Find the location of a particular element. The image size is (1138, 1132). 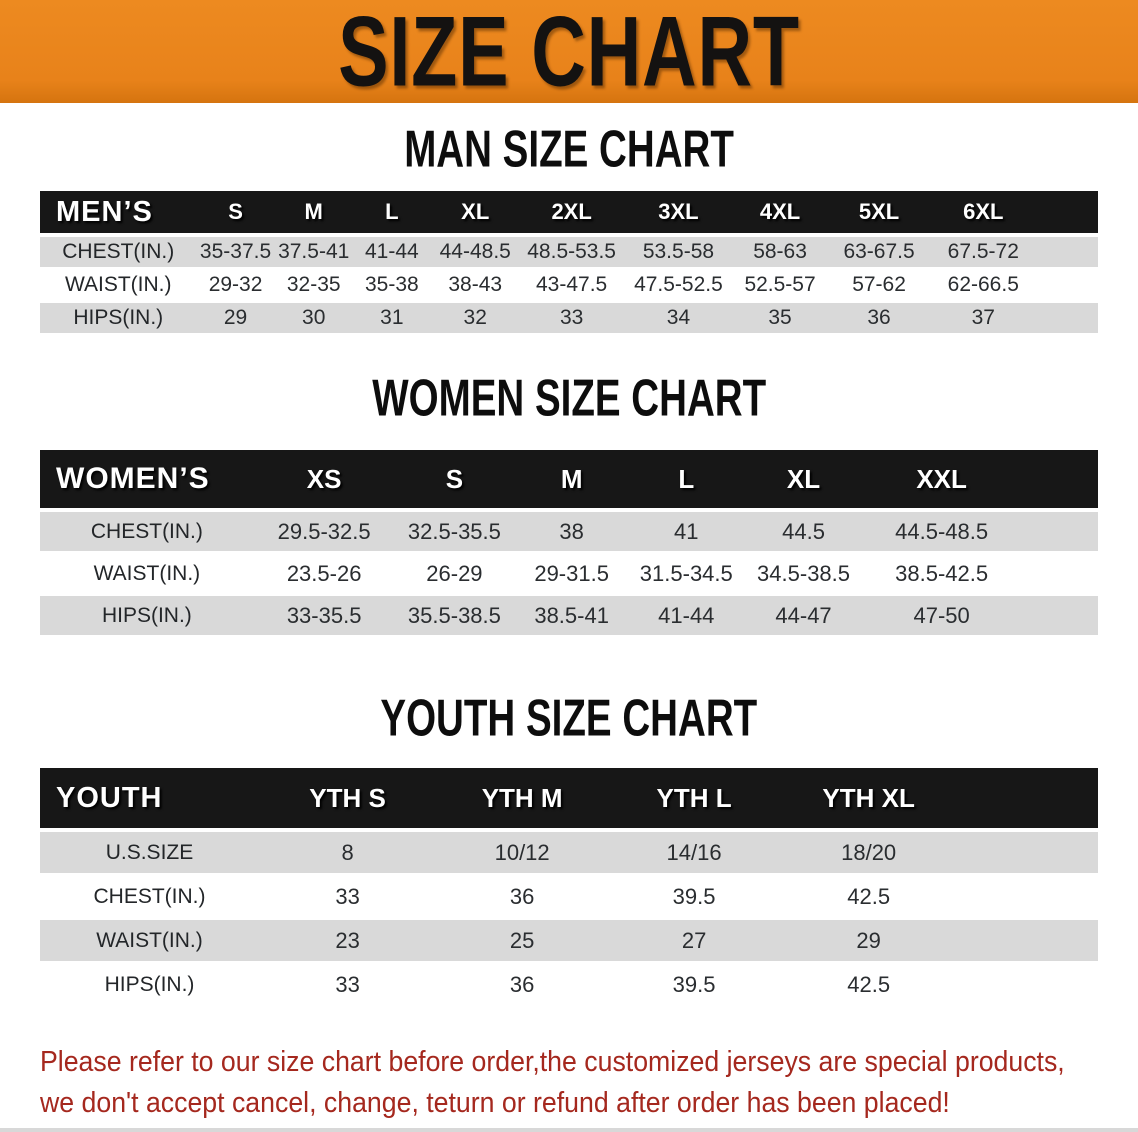

value-cell: 18/20 is located at coordinates (869, 853).